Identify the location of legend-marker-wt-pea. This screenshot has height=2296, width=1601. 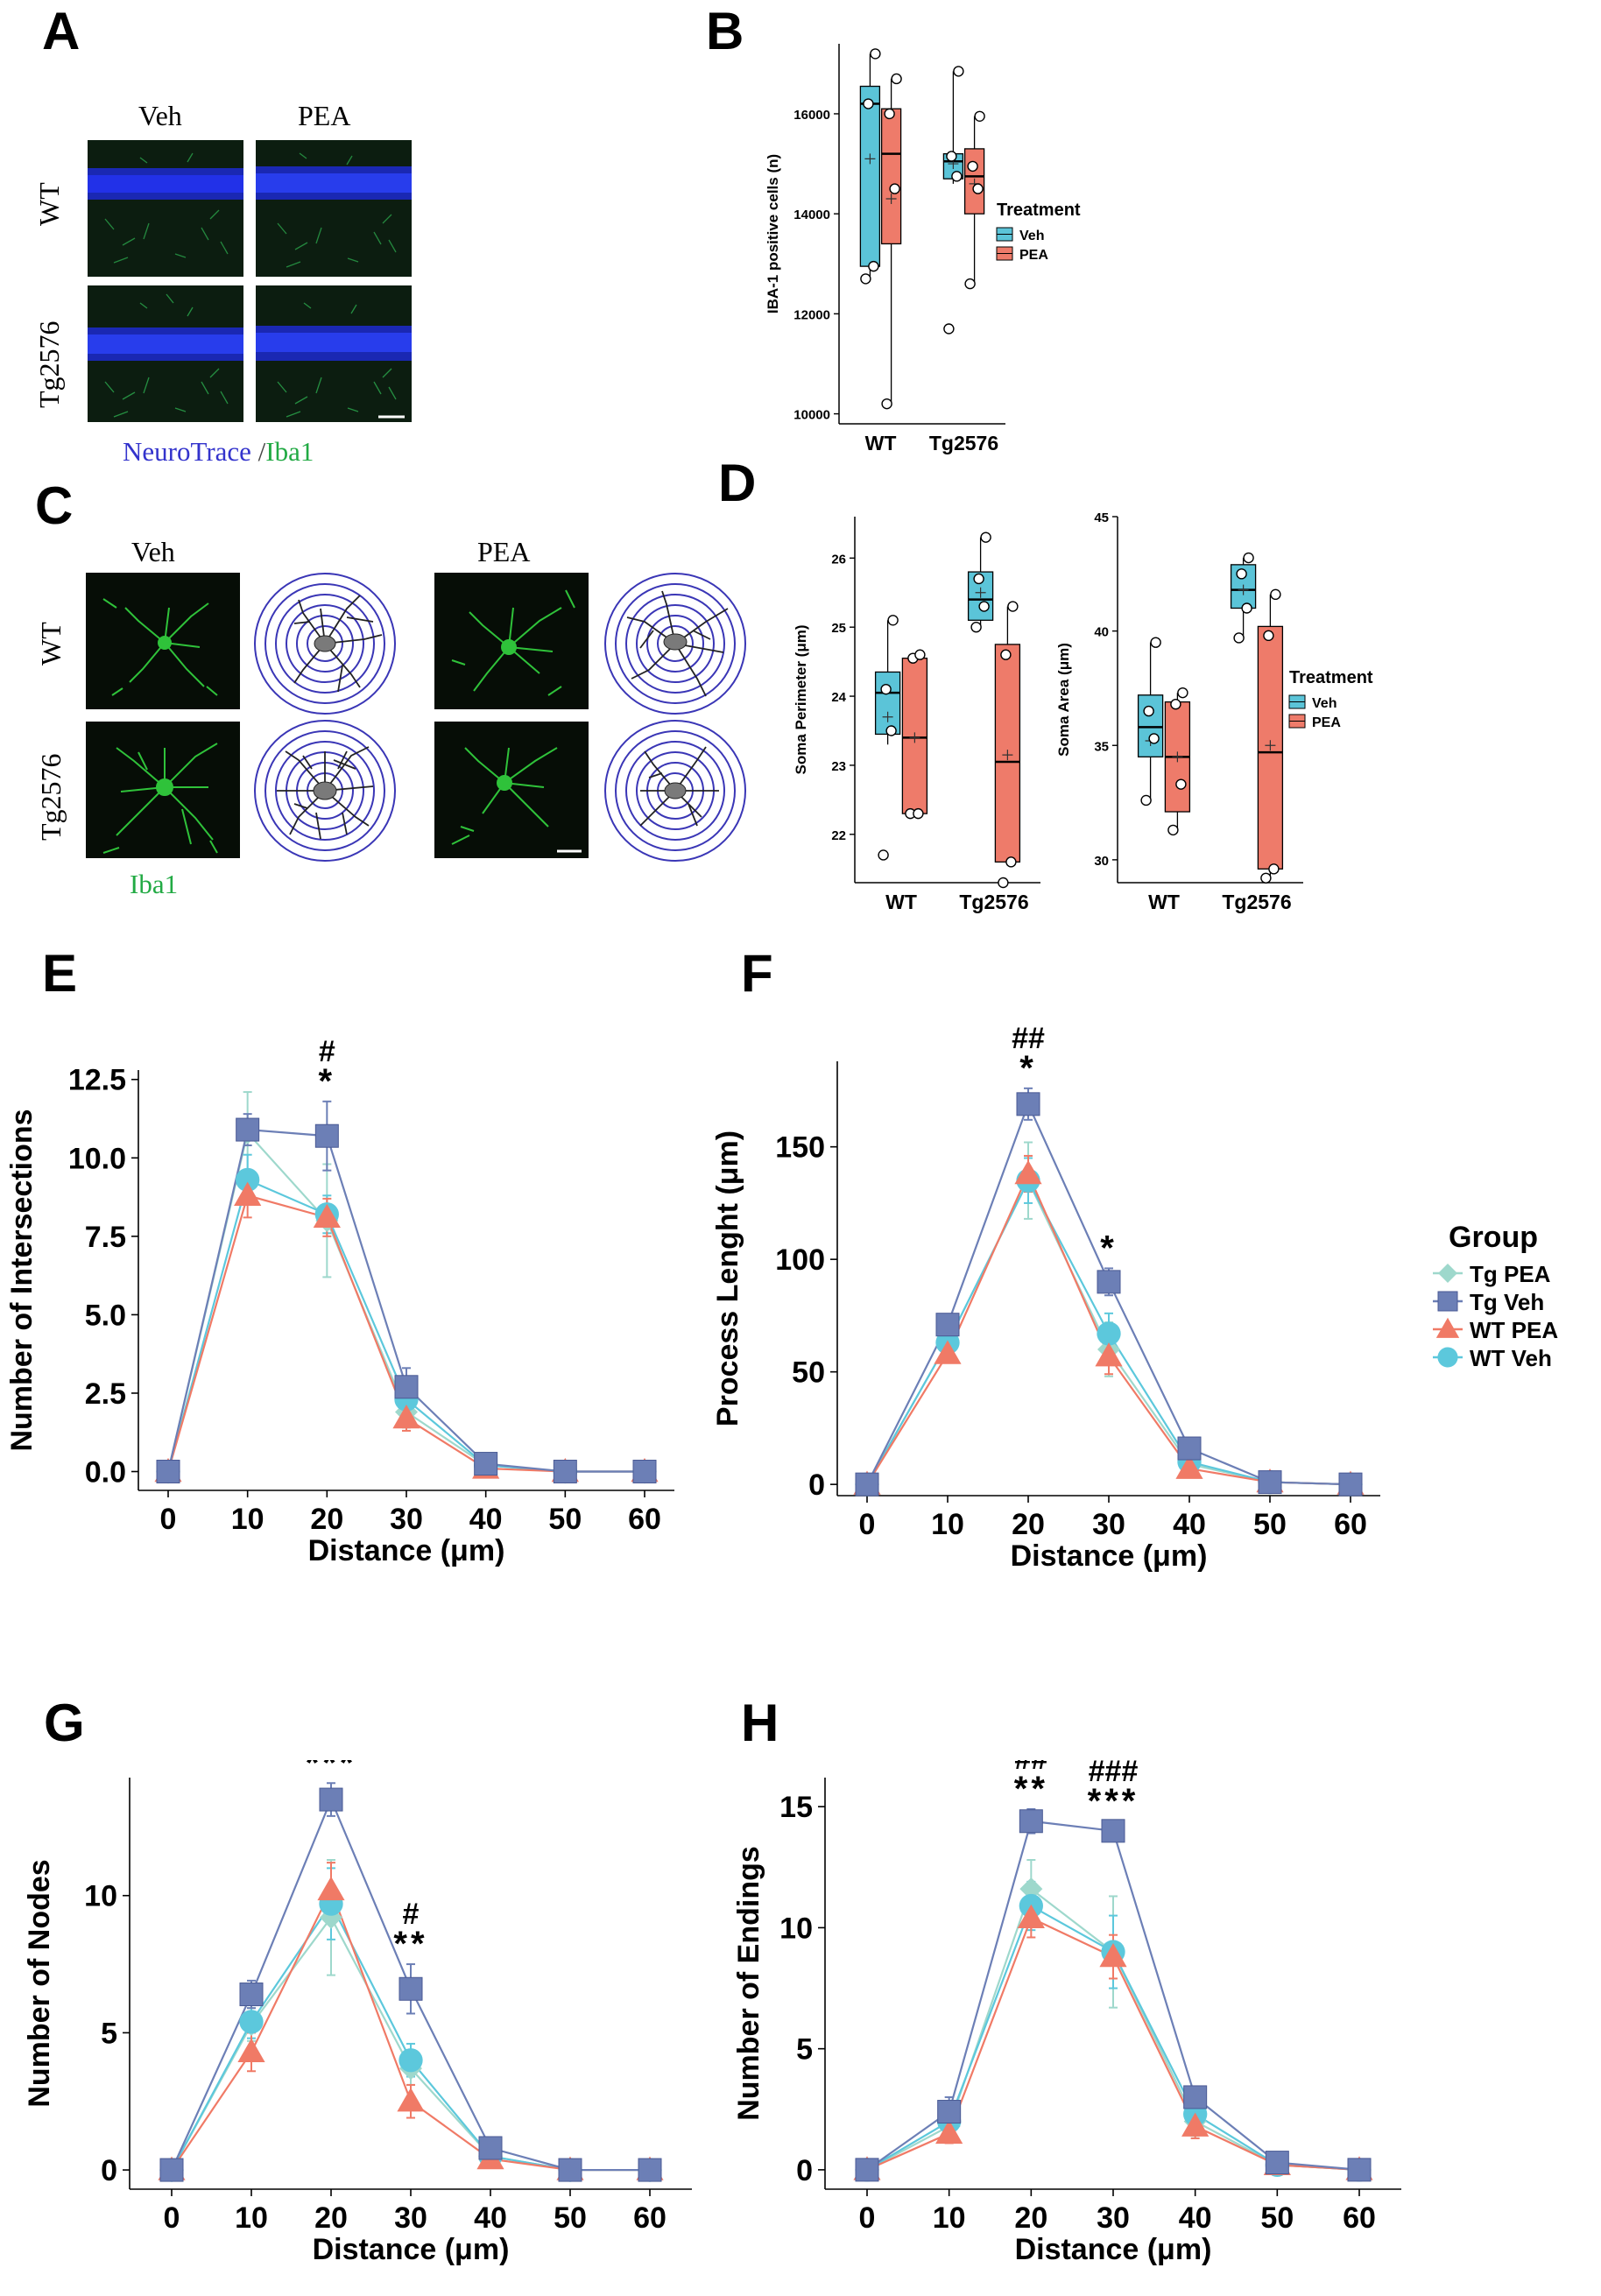
(1448, 1327).